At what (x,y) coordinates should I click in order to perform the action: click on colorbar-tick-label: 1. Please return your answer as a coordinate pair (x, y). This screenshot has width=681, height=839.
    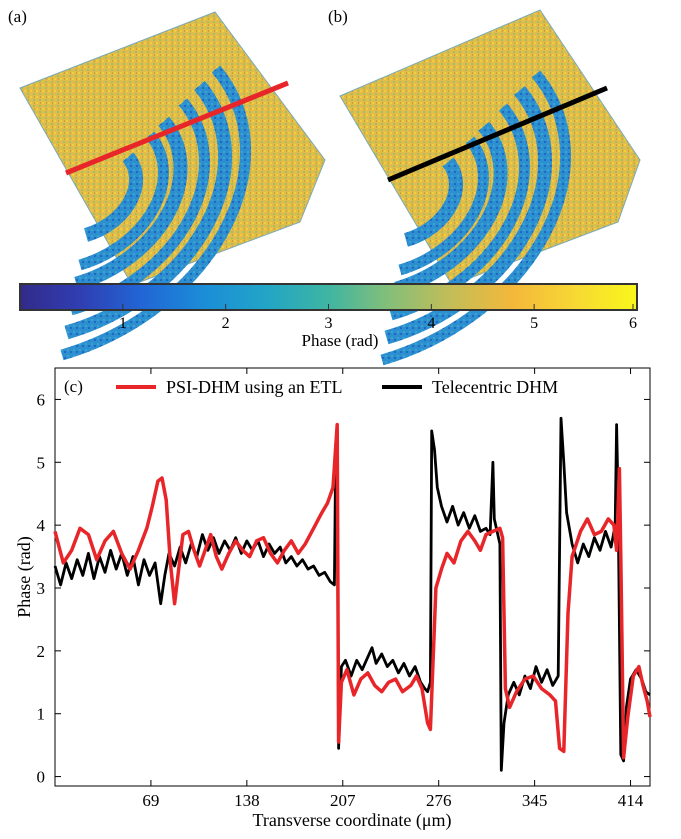
    Looking at the image, I should click on (123, 323).